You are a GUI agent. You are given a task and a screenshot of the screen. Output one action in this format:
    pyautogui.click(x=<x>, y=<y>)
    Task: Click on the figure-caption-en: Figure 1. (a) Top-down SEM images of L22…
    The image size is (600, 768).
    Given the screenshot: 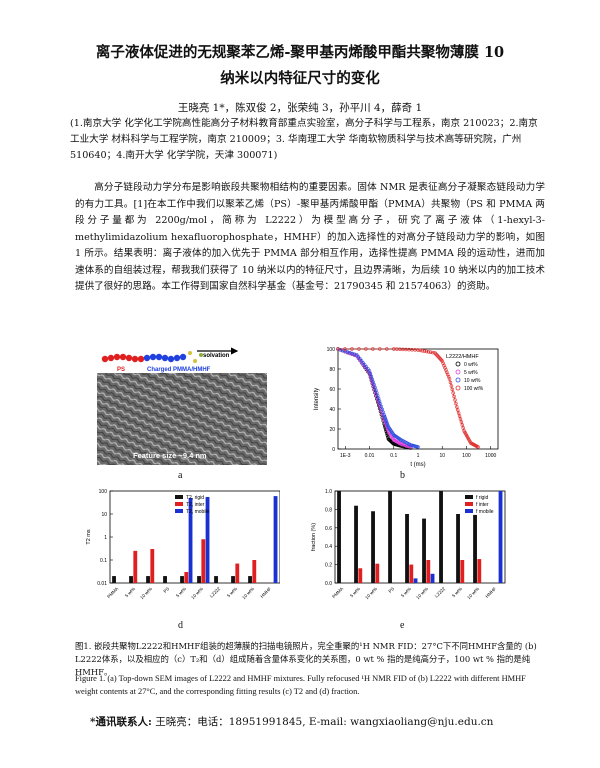 What is the action you would take?
    pyautogui.click(x=300, y=685)
    